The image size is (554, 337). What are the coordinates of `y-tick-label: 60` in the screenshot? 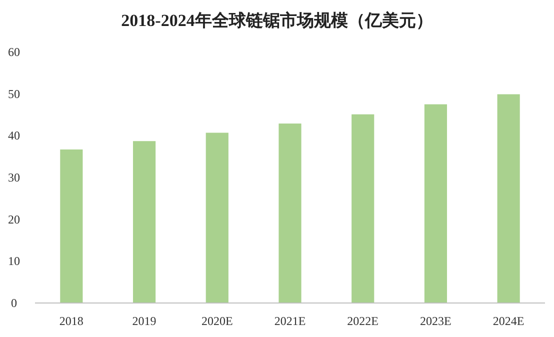 It's located at (14, 52).